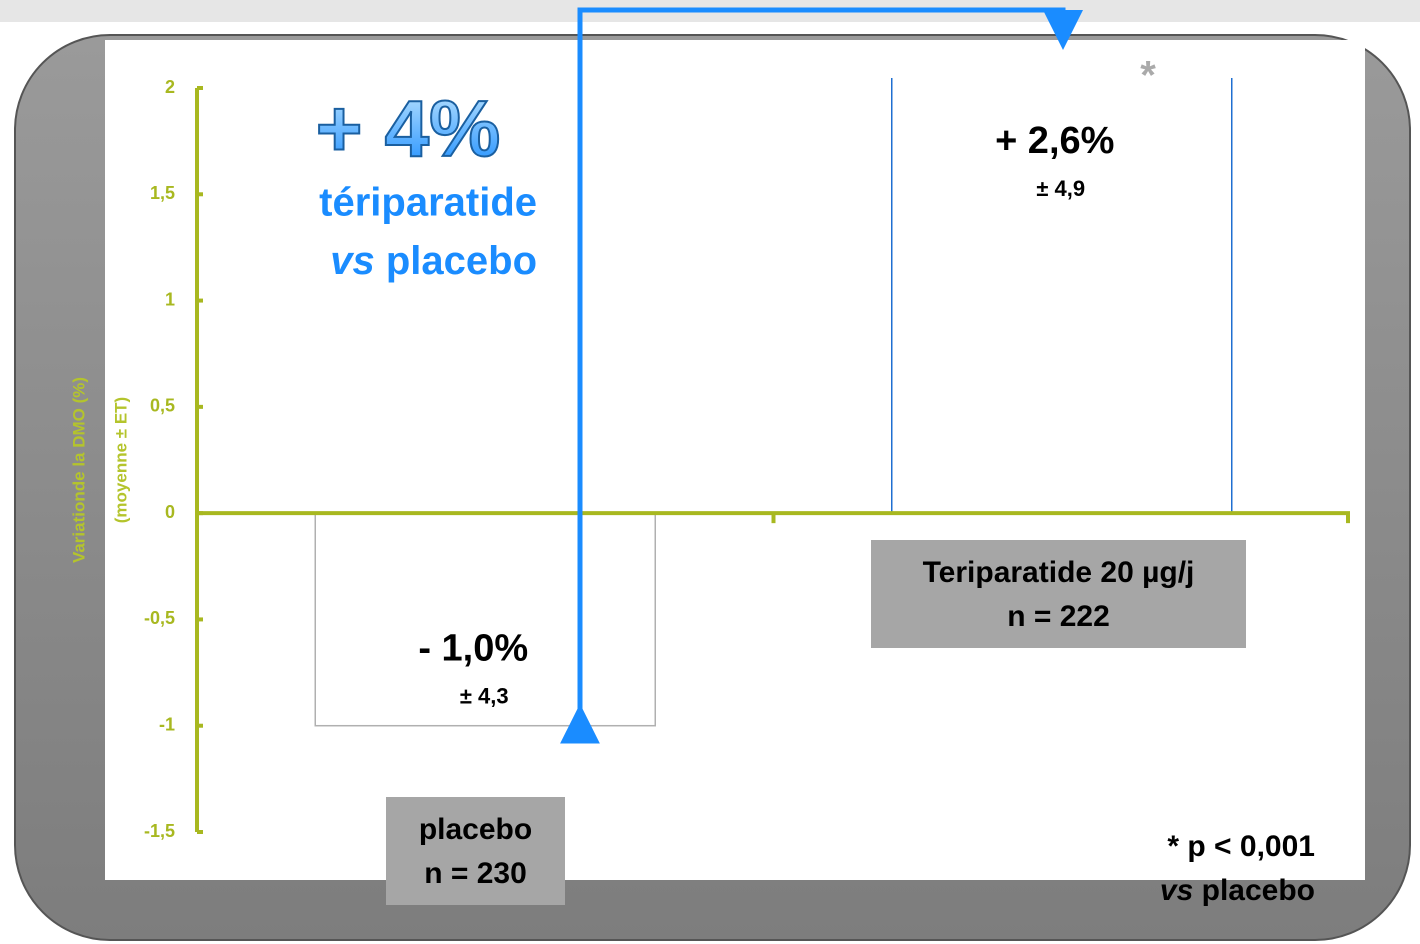 Image resolution: width=1420 pixels, height=944 pixels. What do you see at coordinates (1054, 141) in the screenshot?
I see `value-label: + 2,6%` at bounding box center [1054, 141].